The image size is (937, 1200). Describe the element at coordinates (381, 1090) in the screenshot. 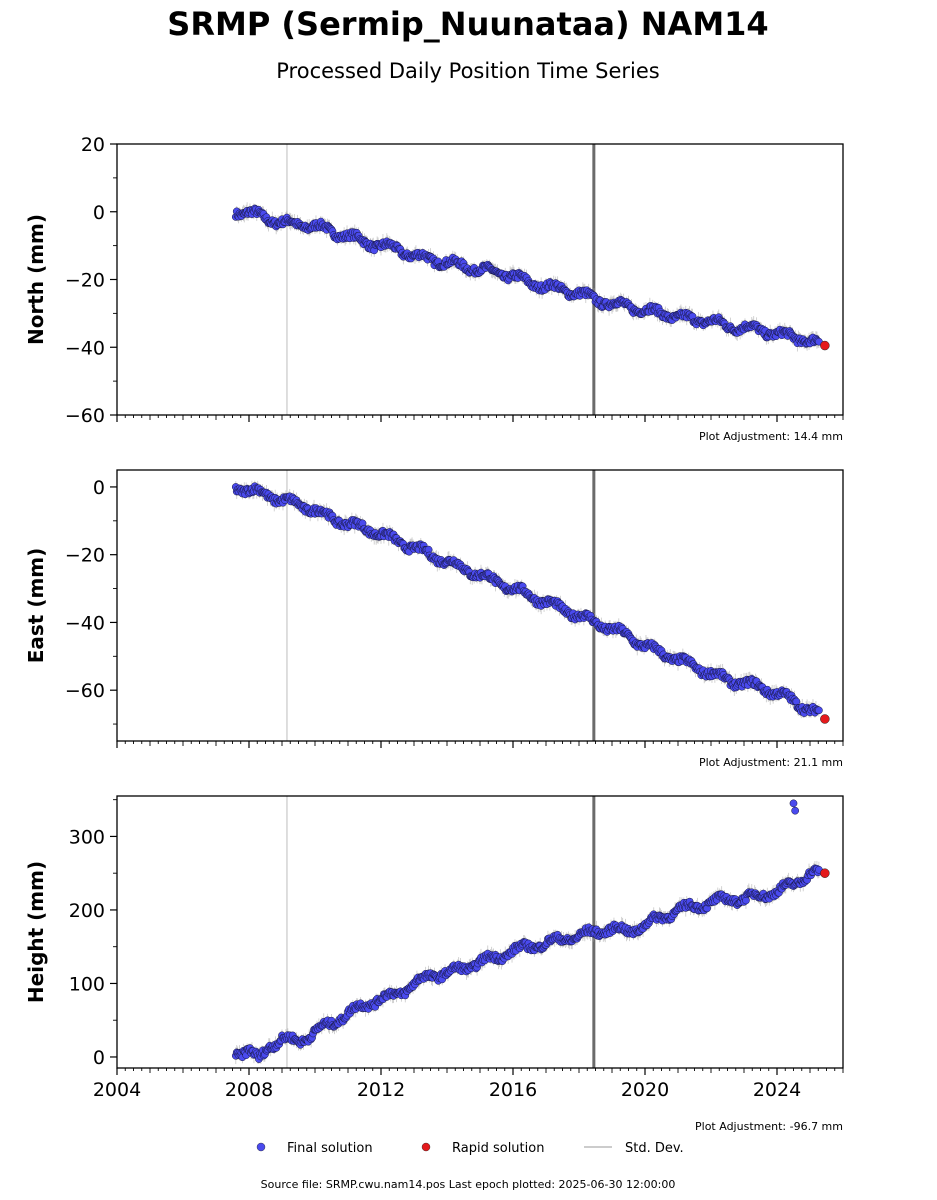

I see `x-tick-label: 2012` at that location.